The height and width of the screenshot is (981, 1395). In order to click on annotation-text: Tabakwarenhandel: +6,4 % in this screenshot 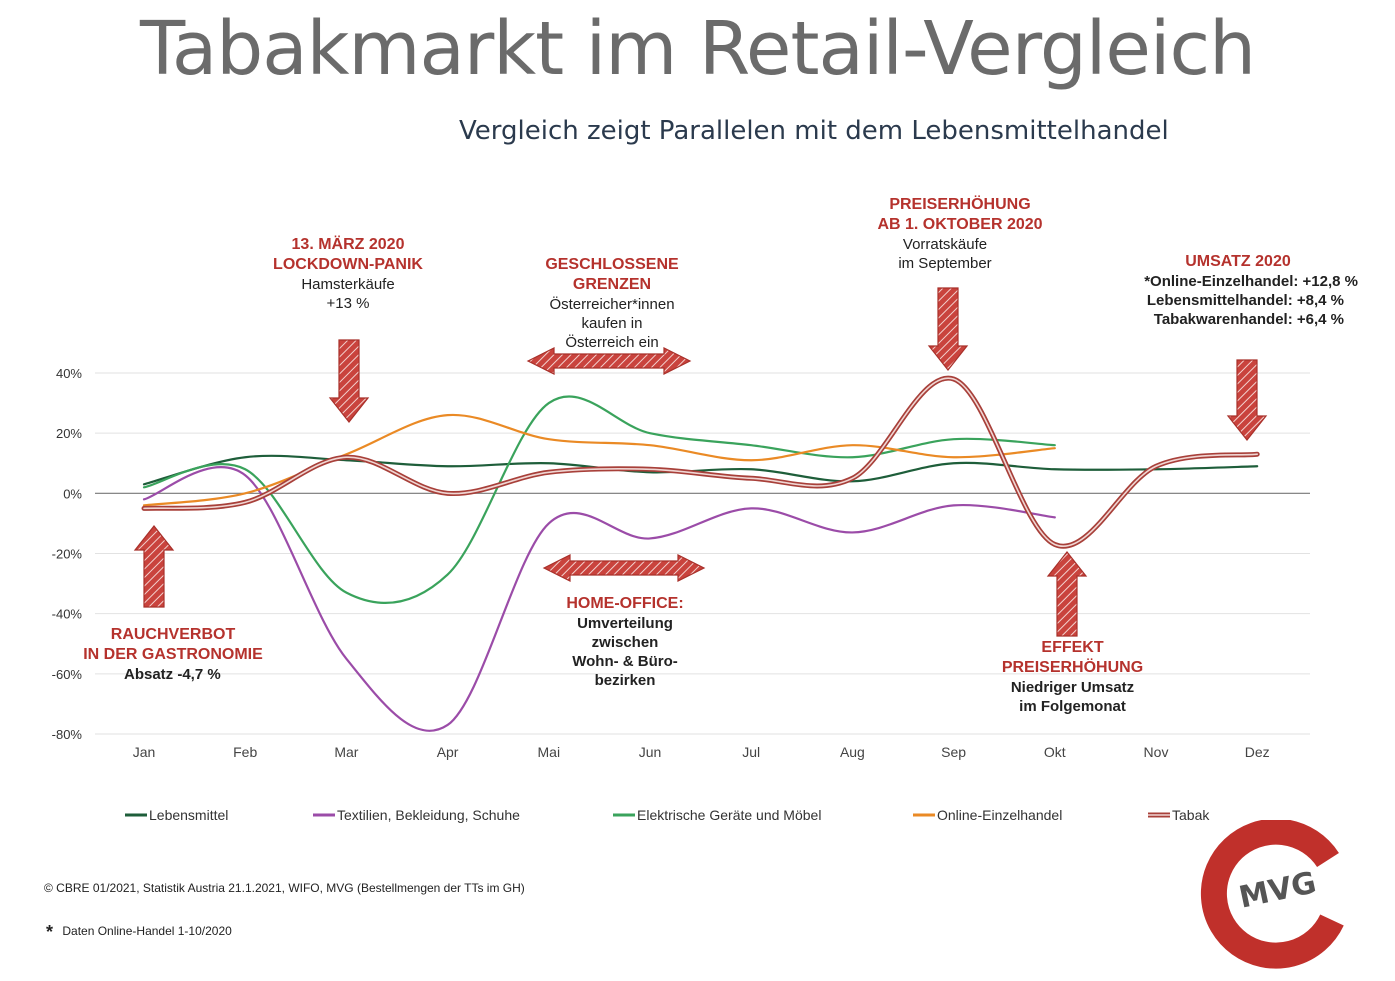, I will do `click(1248, 319)`.